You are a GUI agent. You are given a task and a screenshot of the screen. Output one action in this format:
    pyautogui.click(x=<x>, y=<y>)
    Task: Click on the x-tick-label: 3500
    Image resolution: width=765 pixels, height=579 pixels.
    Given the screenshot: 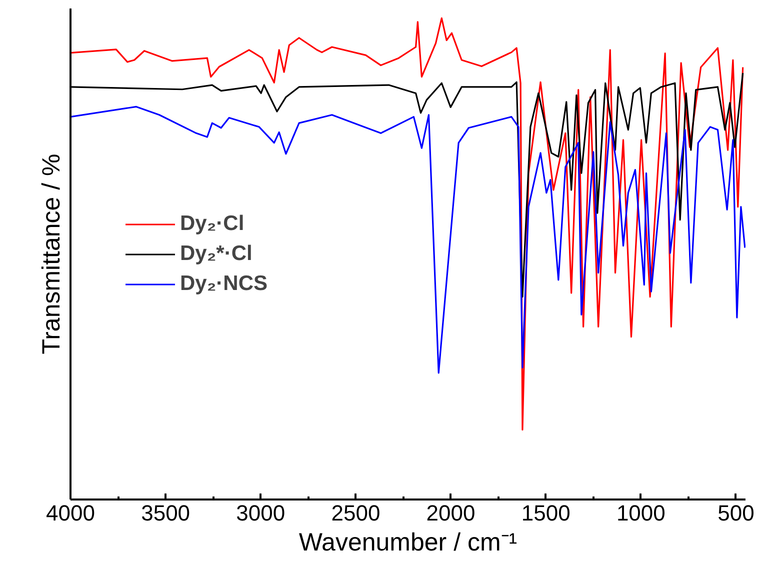 What is the action you would take?
    pyautogui.click(x=165, y=513)
    